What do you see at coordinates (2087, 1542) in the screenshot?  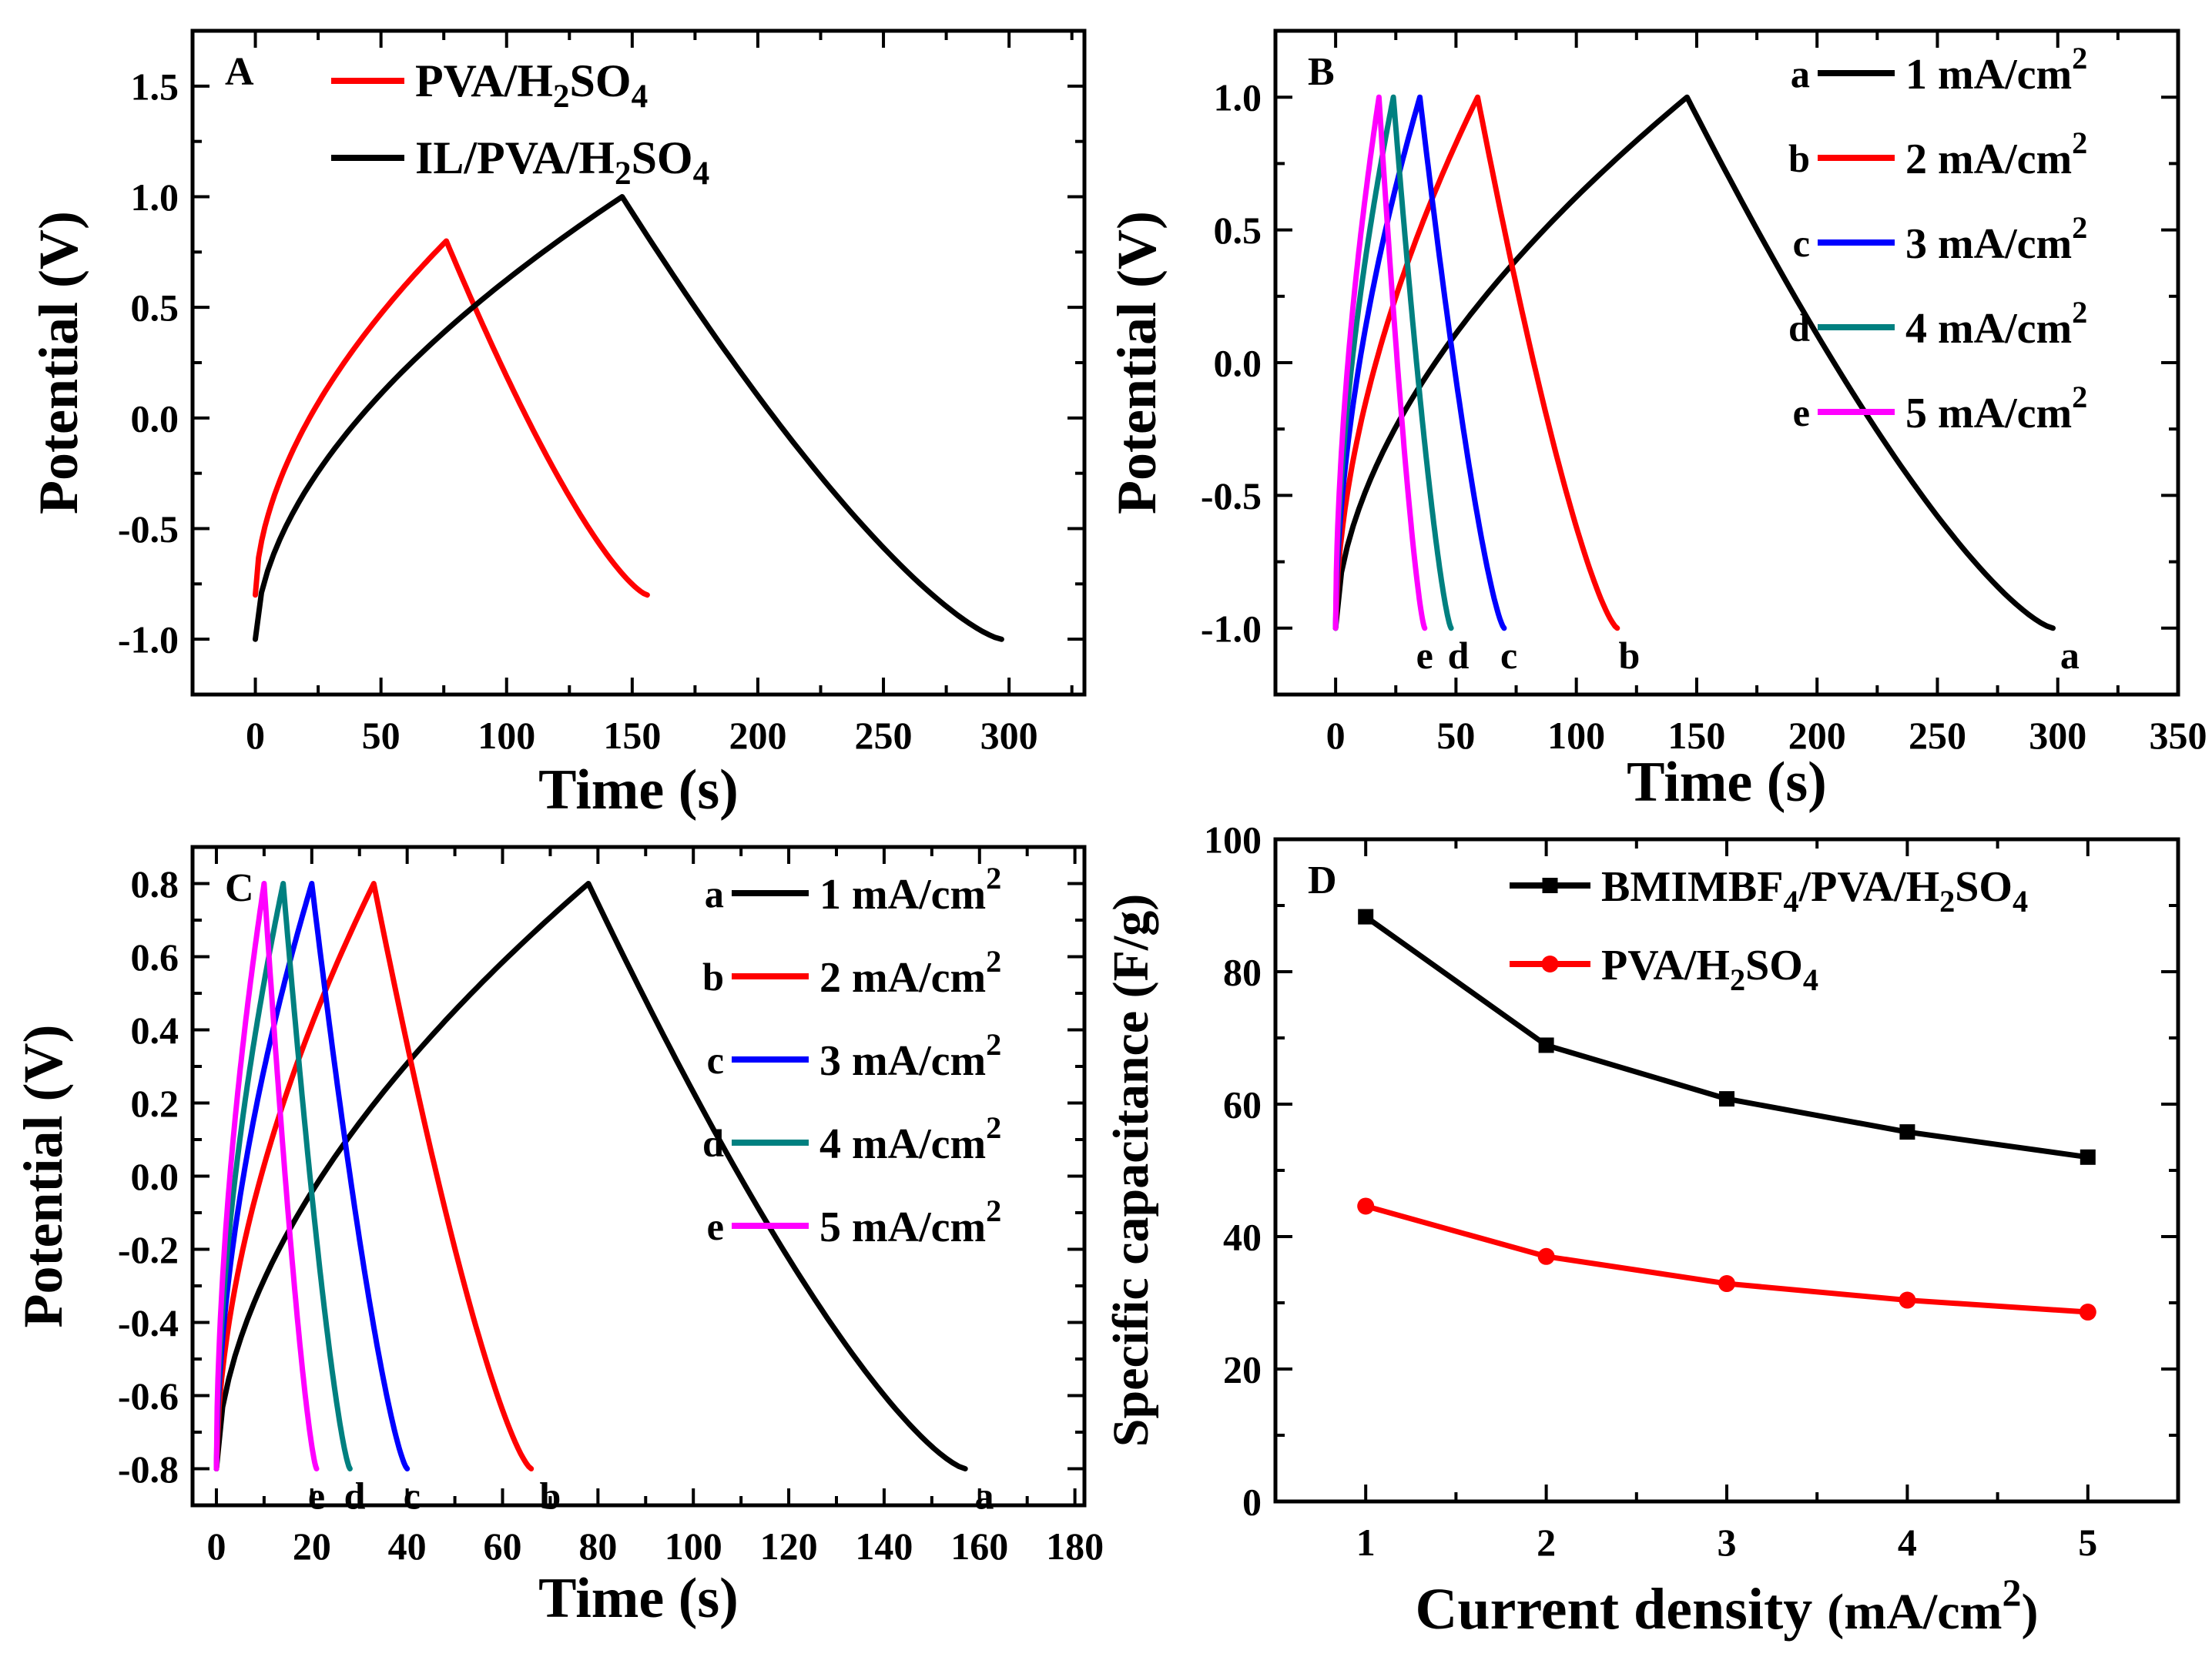 I see `x-tick-label: 5` at bounding box center [2087, 1542].